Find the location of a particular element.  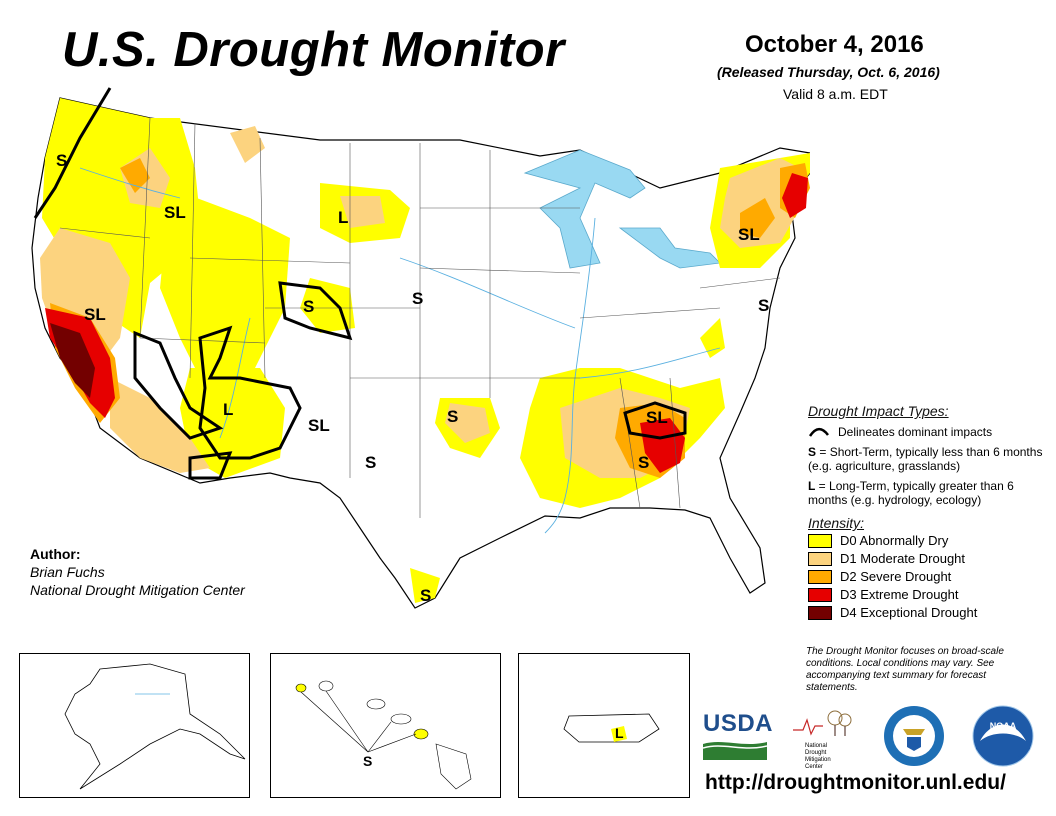

author-org: National Drought Mitigation Center is located at coordinates (137, 590).